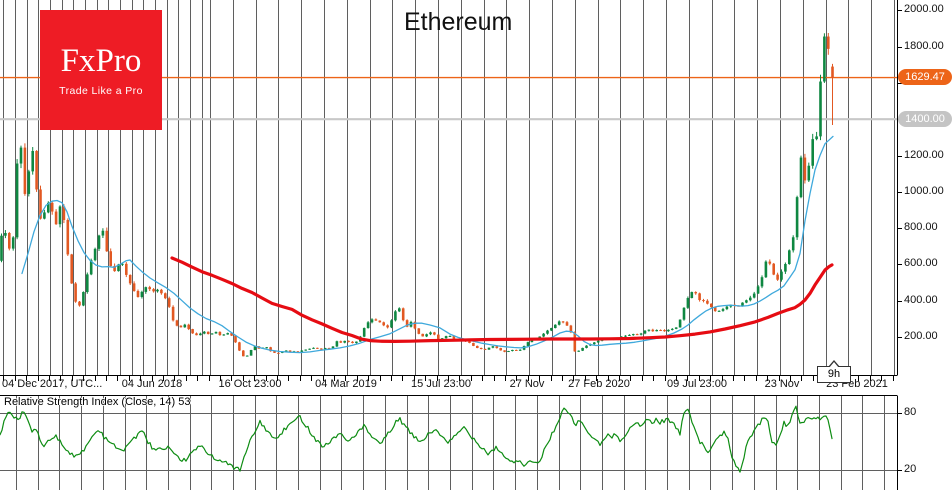 This screenshot has width=952, height=490. Describe the element at coordinates (921, 299) in the screenshot. I see `price-tick-label: 400.00` at that location.